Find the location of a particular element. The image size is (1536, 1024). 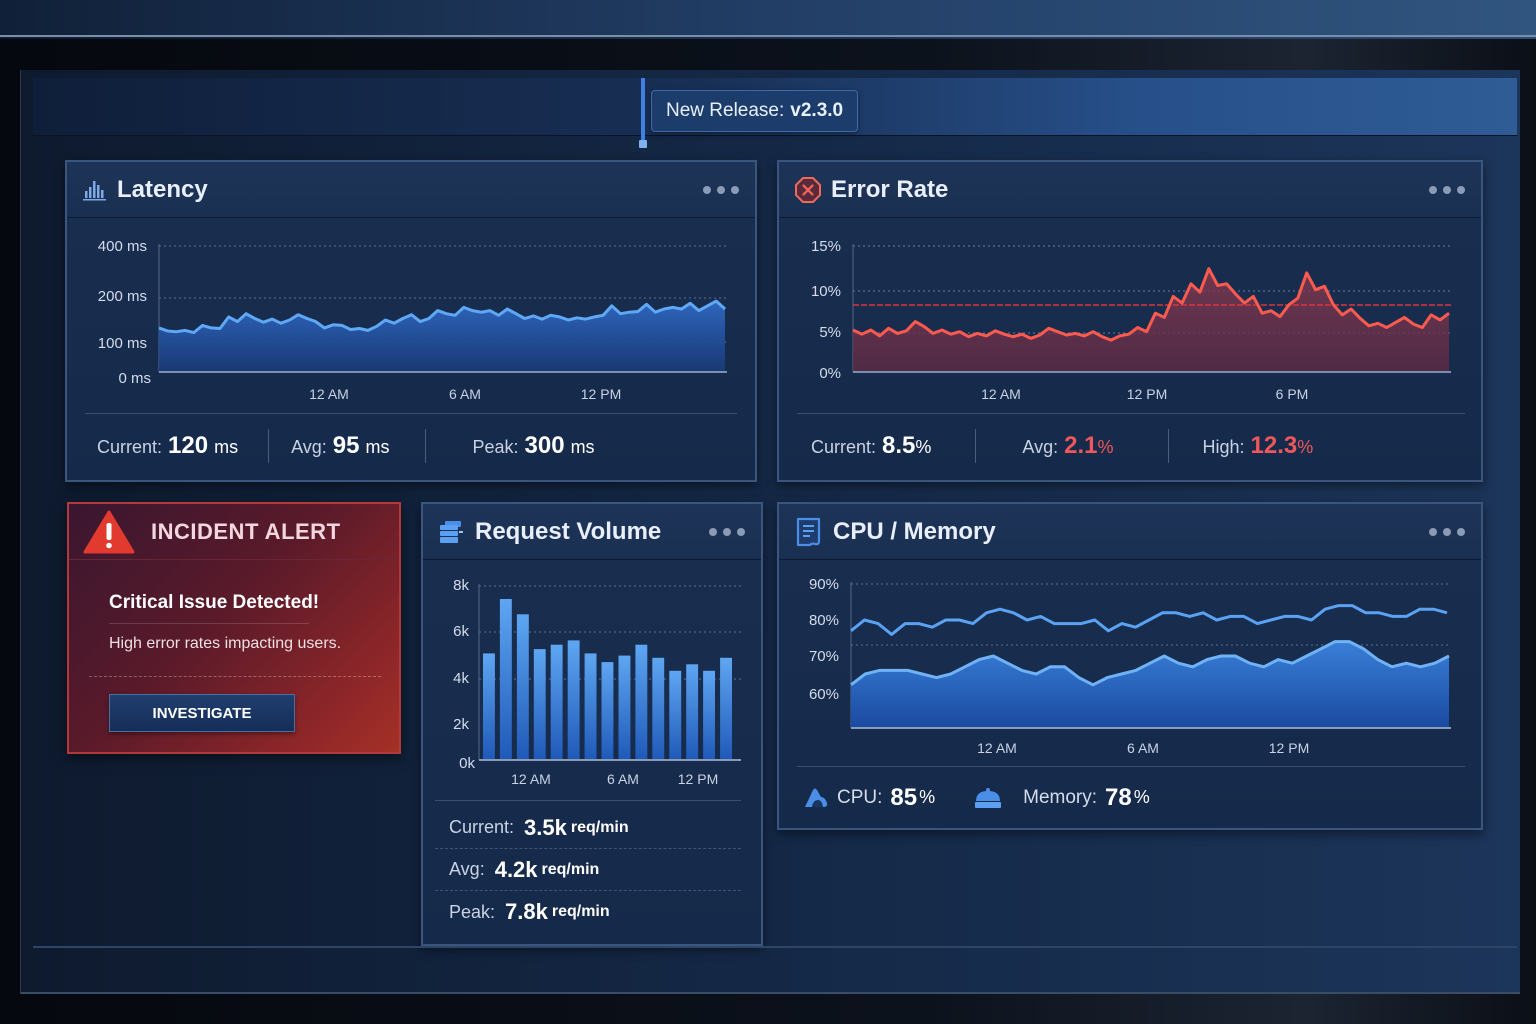

cpu-memory-header: CPU / Memory is located at coordinates (1130, 532).